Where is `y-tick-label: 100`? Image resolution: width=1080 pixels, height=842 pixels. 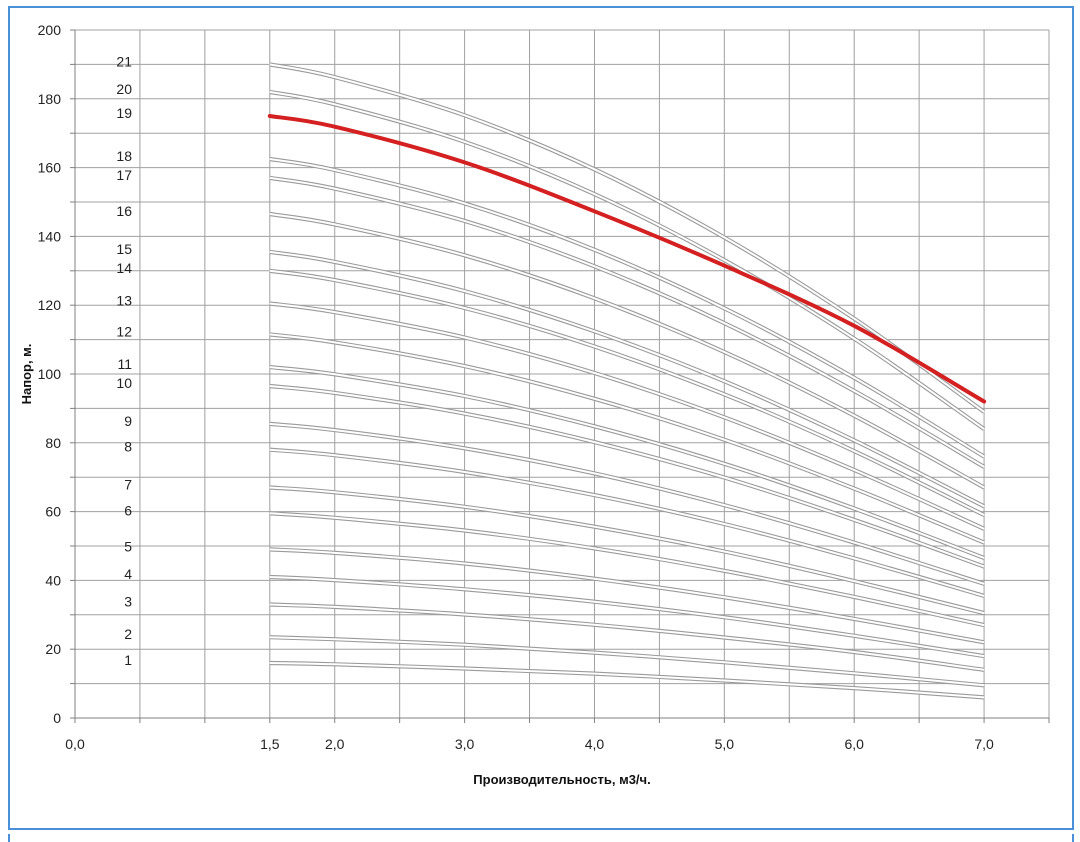 y-tick-label: 100 is located at coordinates (50, 374).